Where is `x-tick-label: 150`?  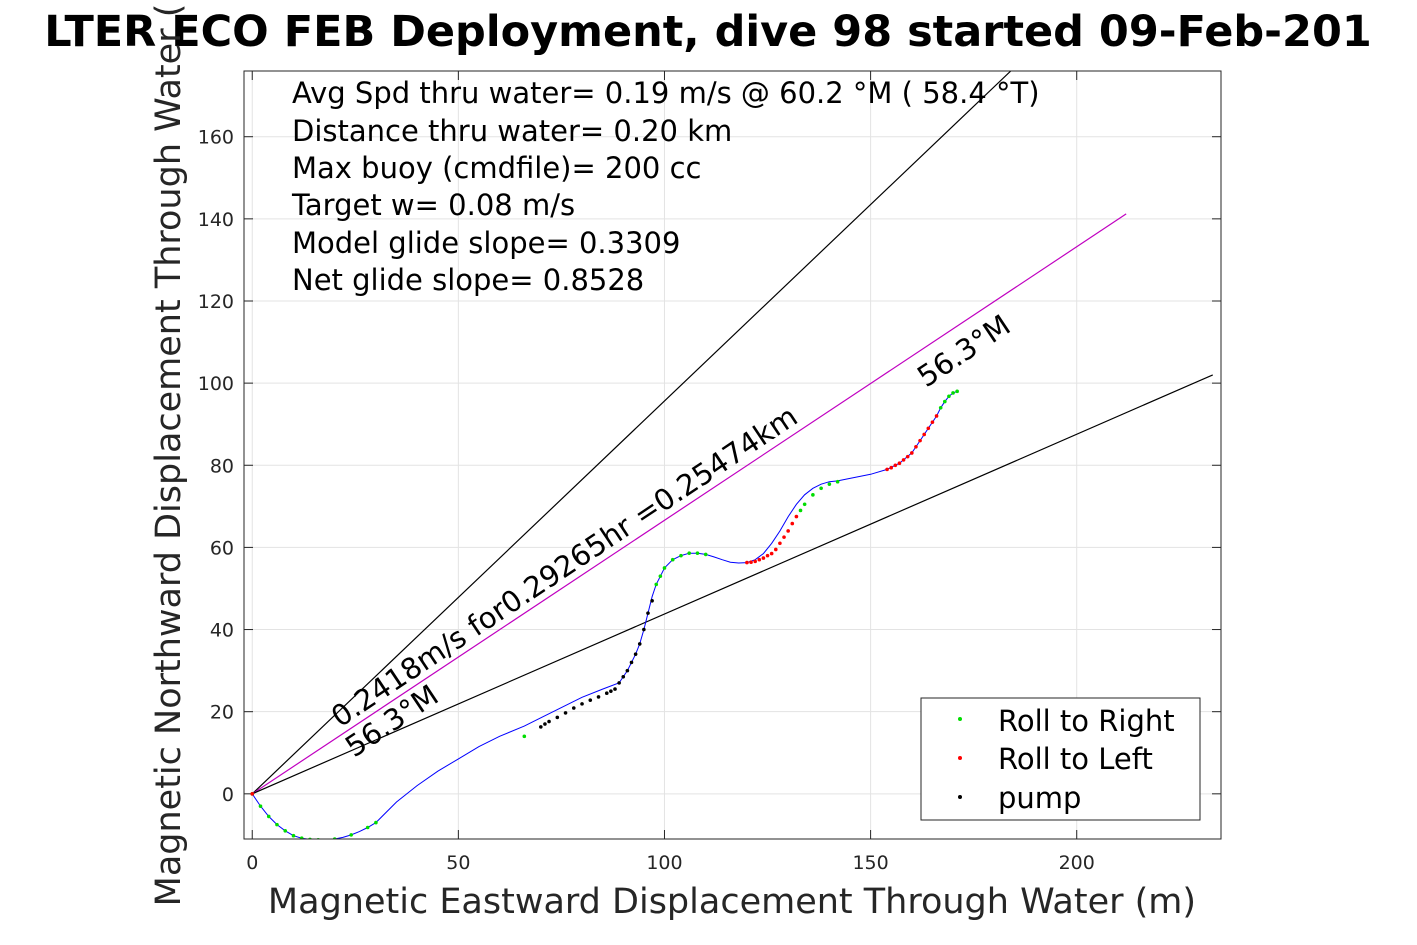 x-tick-label: 150 is located at coordinates (870, 863).